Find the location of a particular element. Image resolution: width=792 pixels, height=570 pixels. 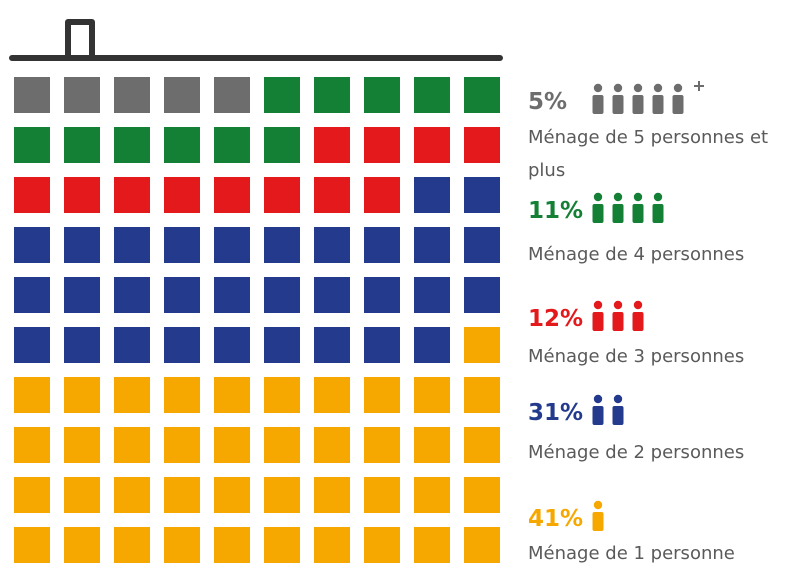

percent-label: 5% is located at coordinates (548, 102).